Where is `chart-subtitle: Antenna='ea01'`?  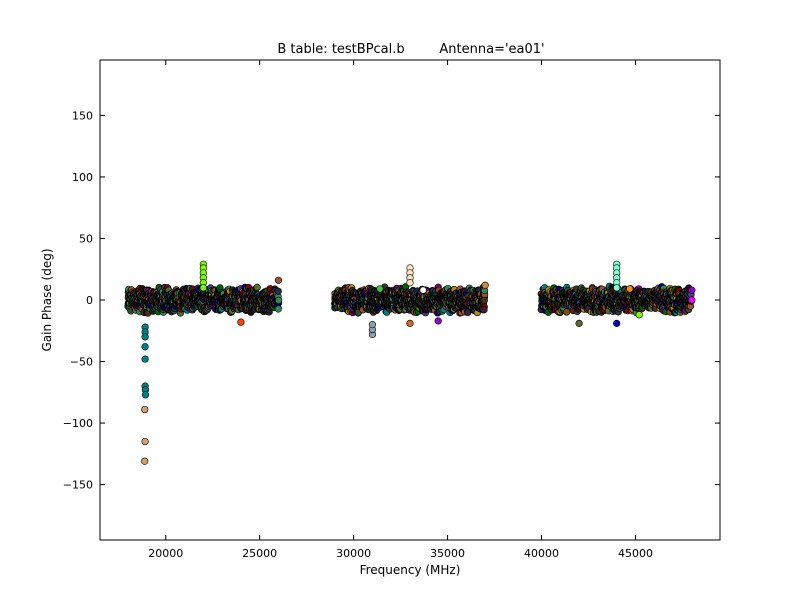
chart-subtitle: Antenna='ea01' is located at coordinates (491, 49).